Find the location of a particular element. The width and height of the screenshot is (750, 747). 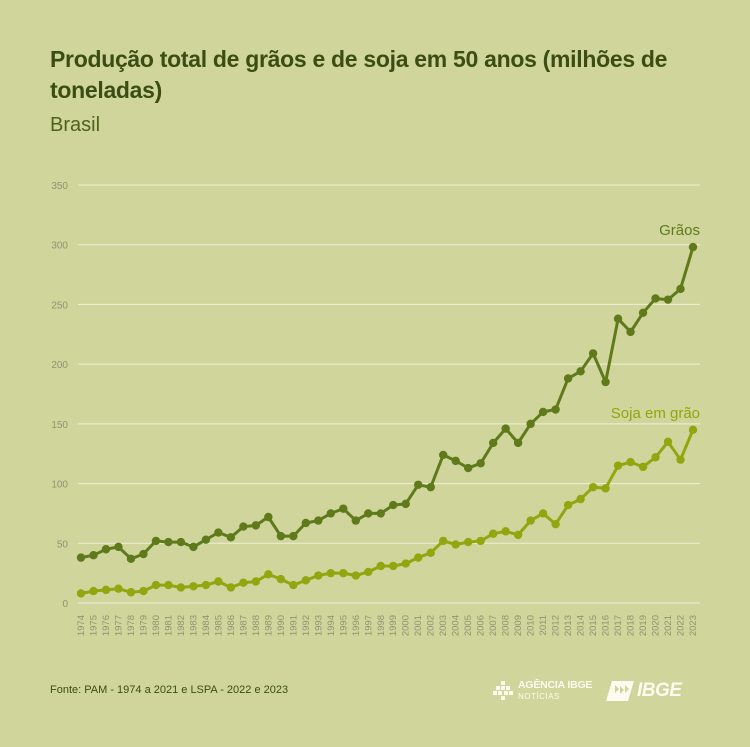

x-tick-label: 1995 is located at coordinates (343, 625).